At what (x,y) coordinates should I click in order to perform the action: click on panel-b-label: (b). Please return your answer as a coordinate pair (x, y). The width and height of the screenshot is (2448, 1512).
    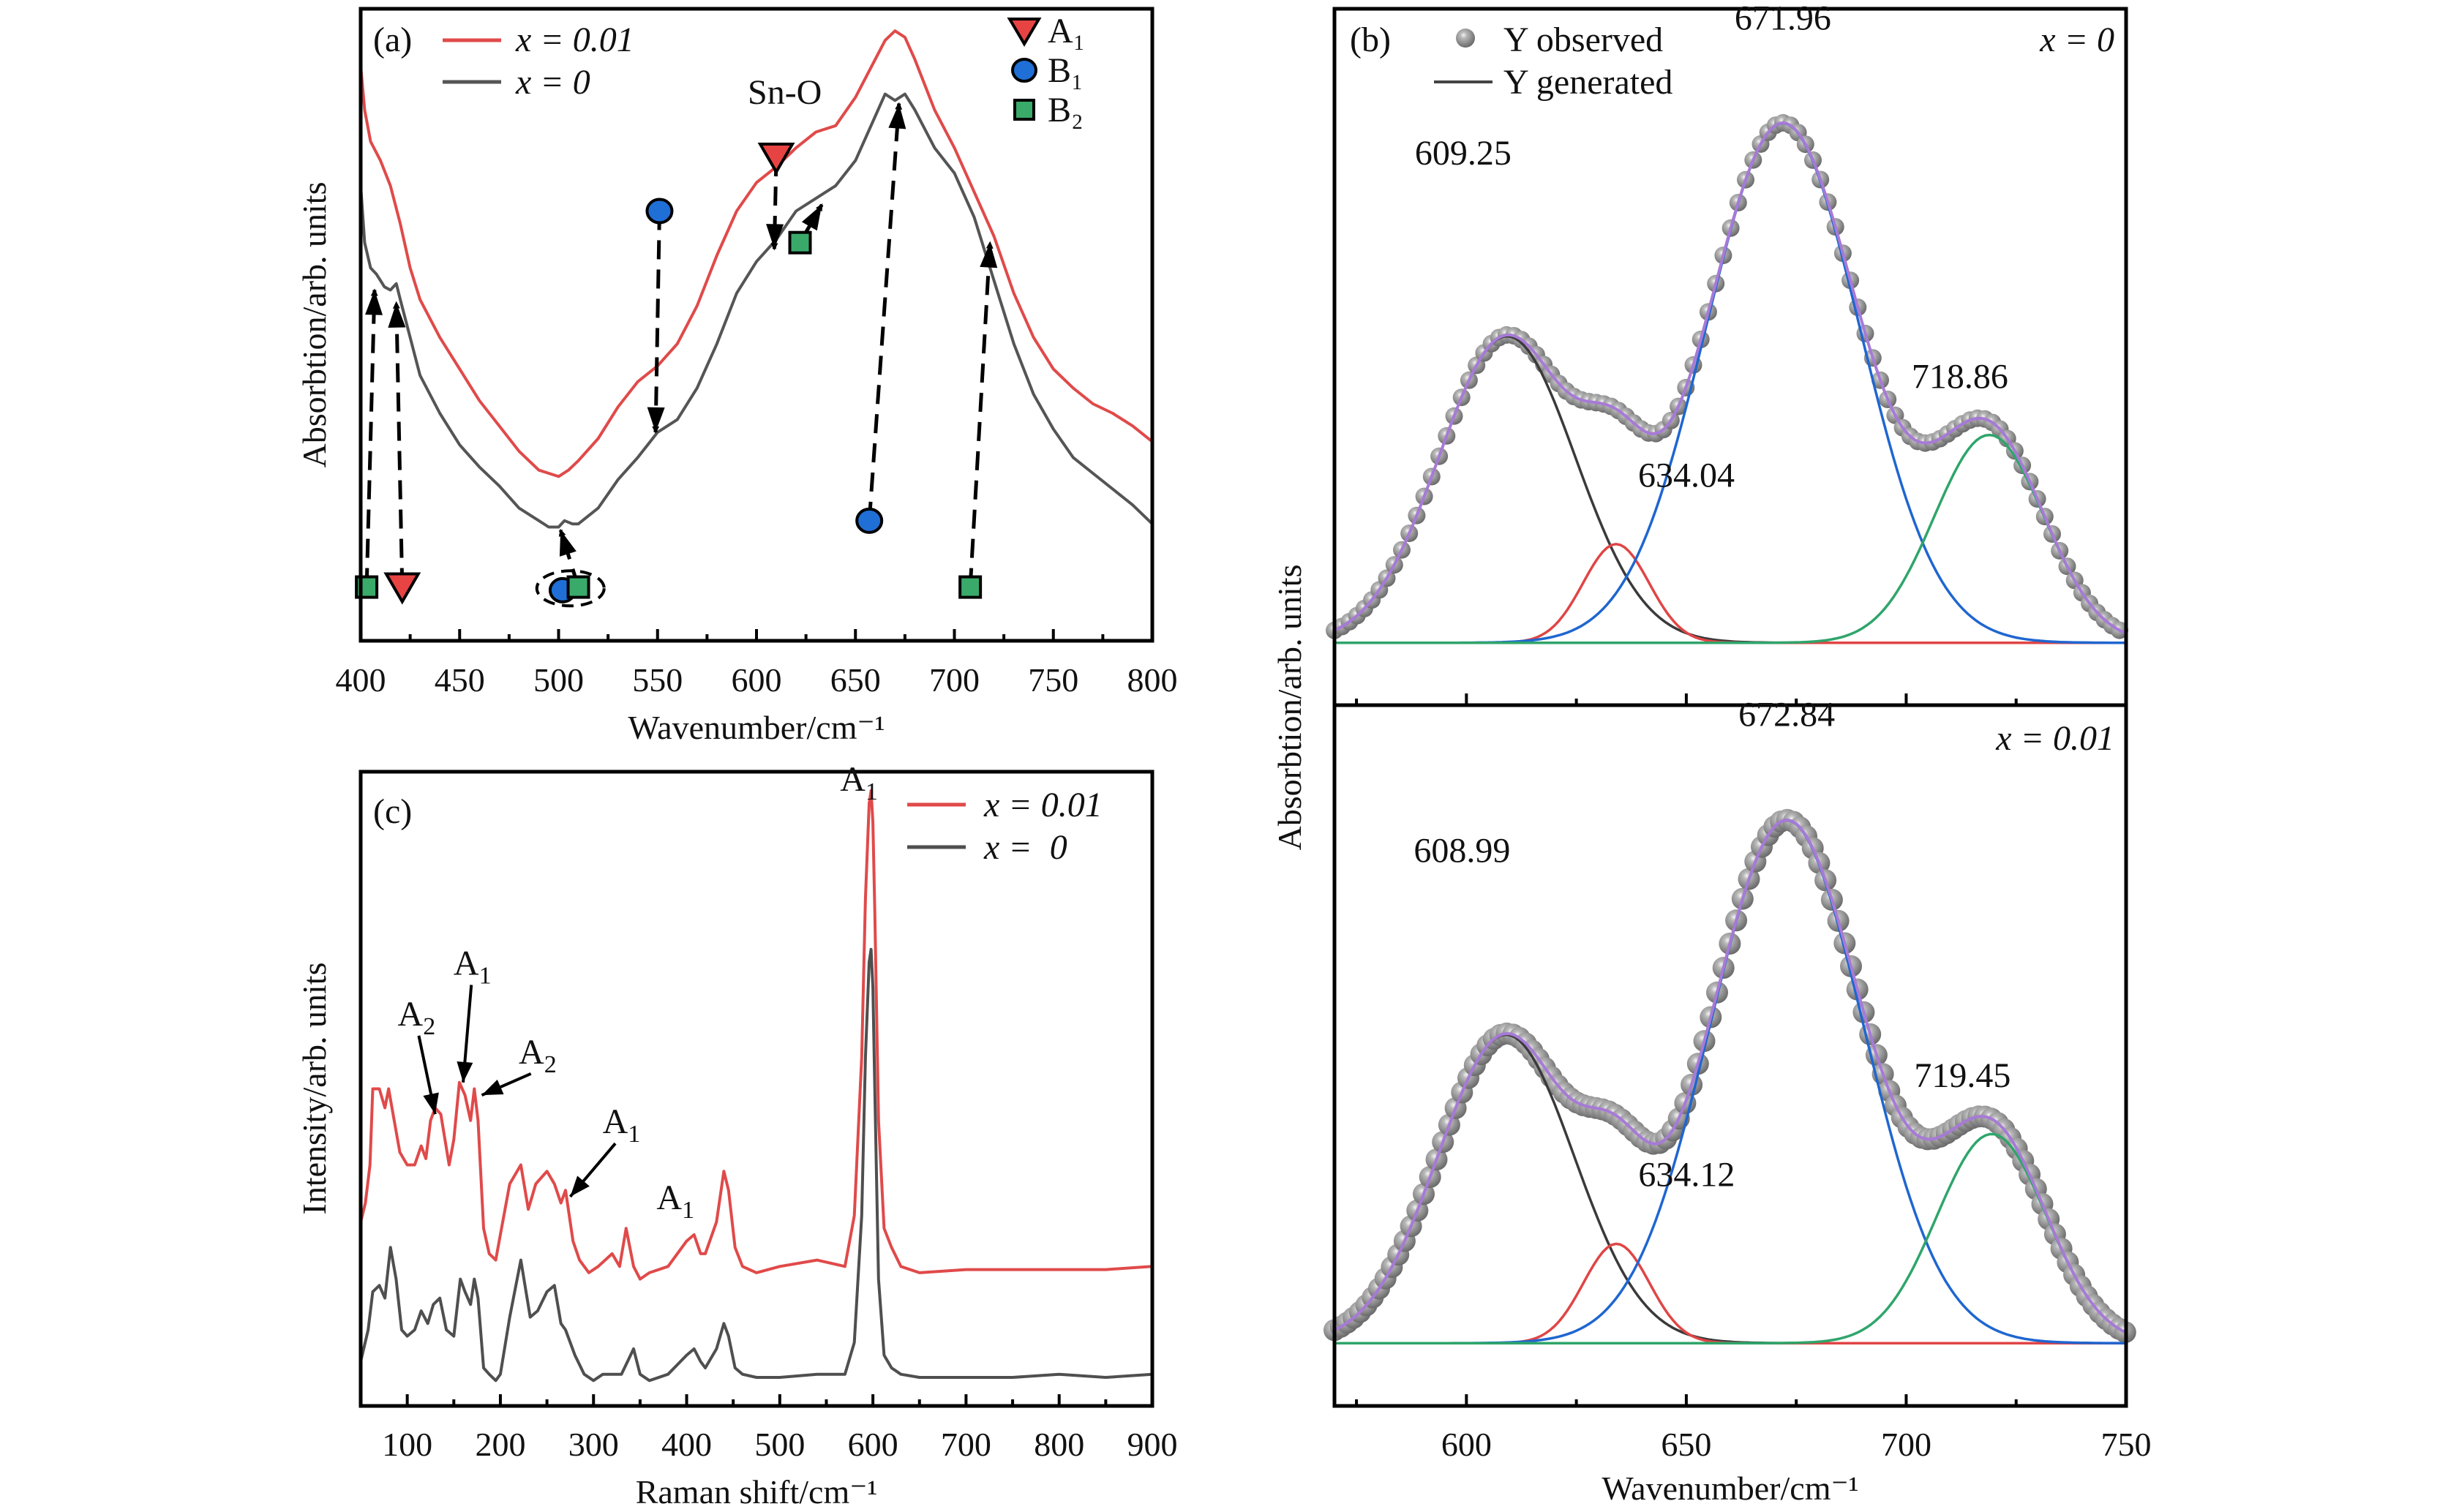
    Looking at the image, I should click on (1370, 39).